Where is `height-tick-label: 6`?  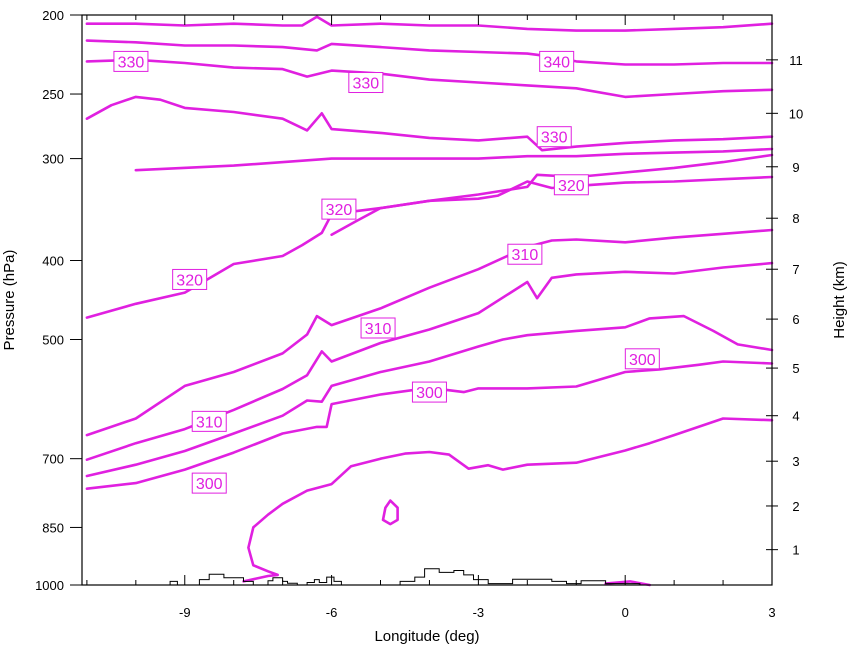 height-tick-label: 6 is located at coordinates (795, 319).